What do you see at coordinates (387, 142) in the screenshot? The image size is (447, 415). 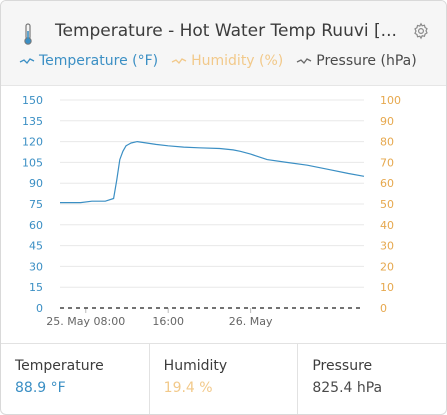 I see `y-tick-label-right: 80` at bounding box center [387, 142].